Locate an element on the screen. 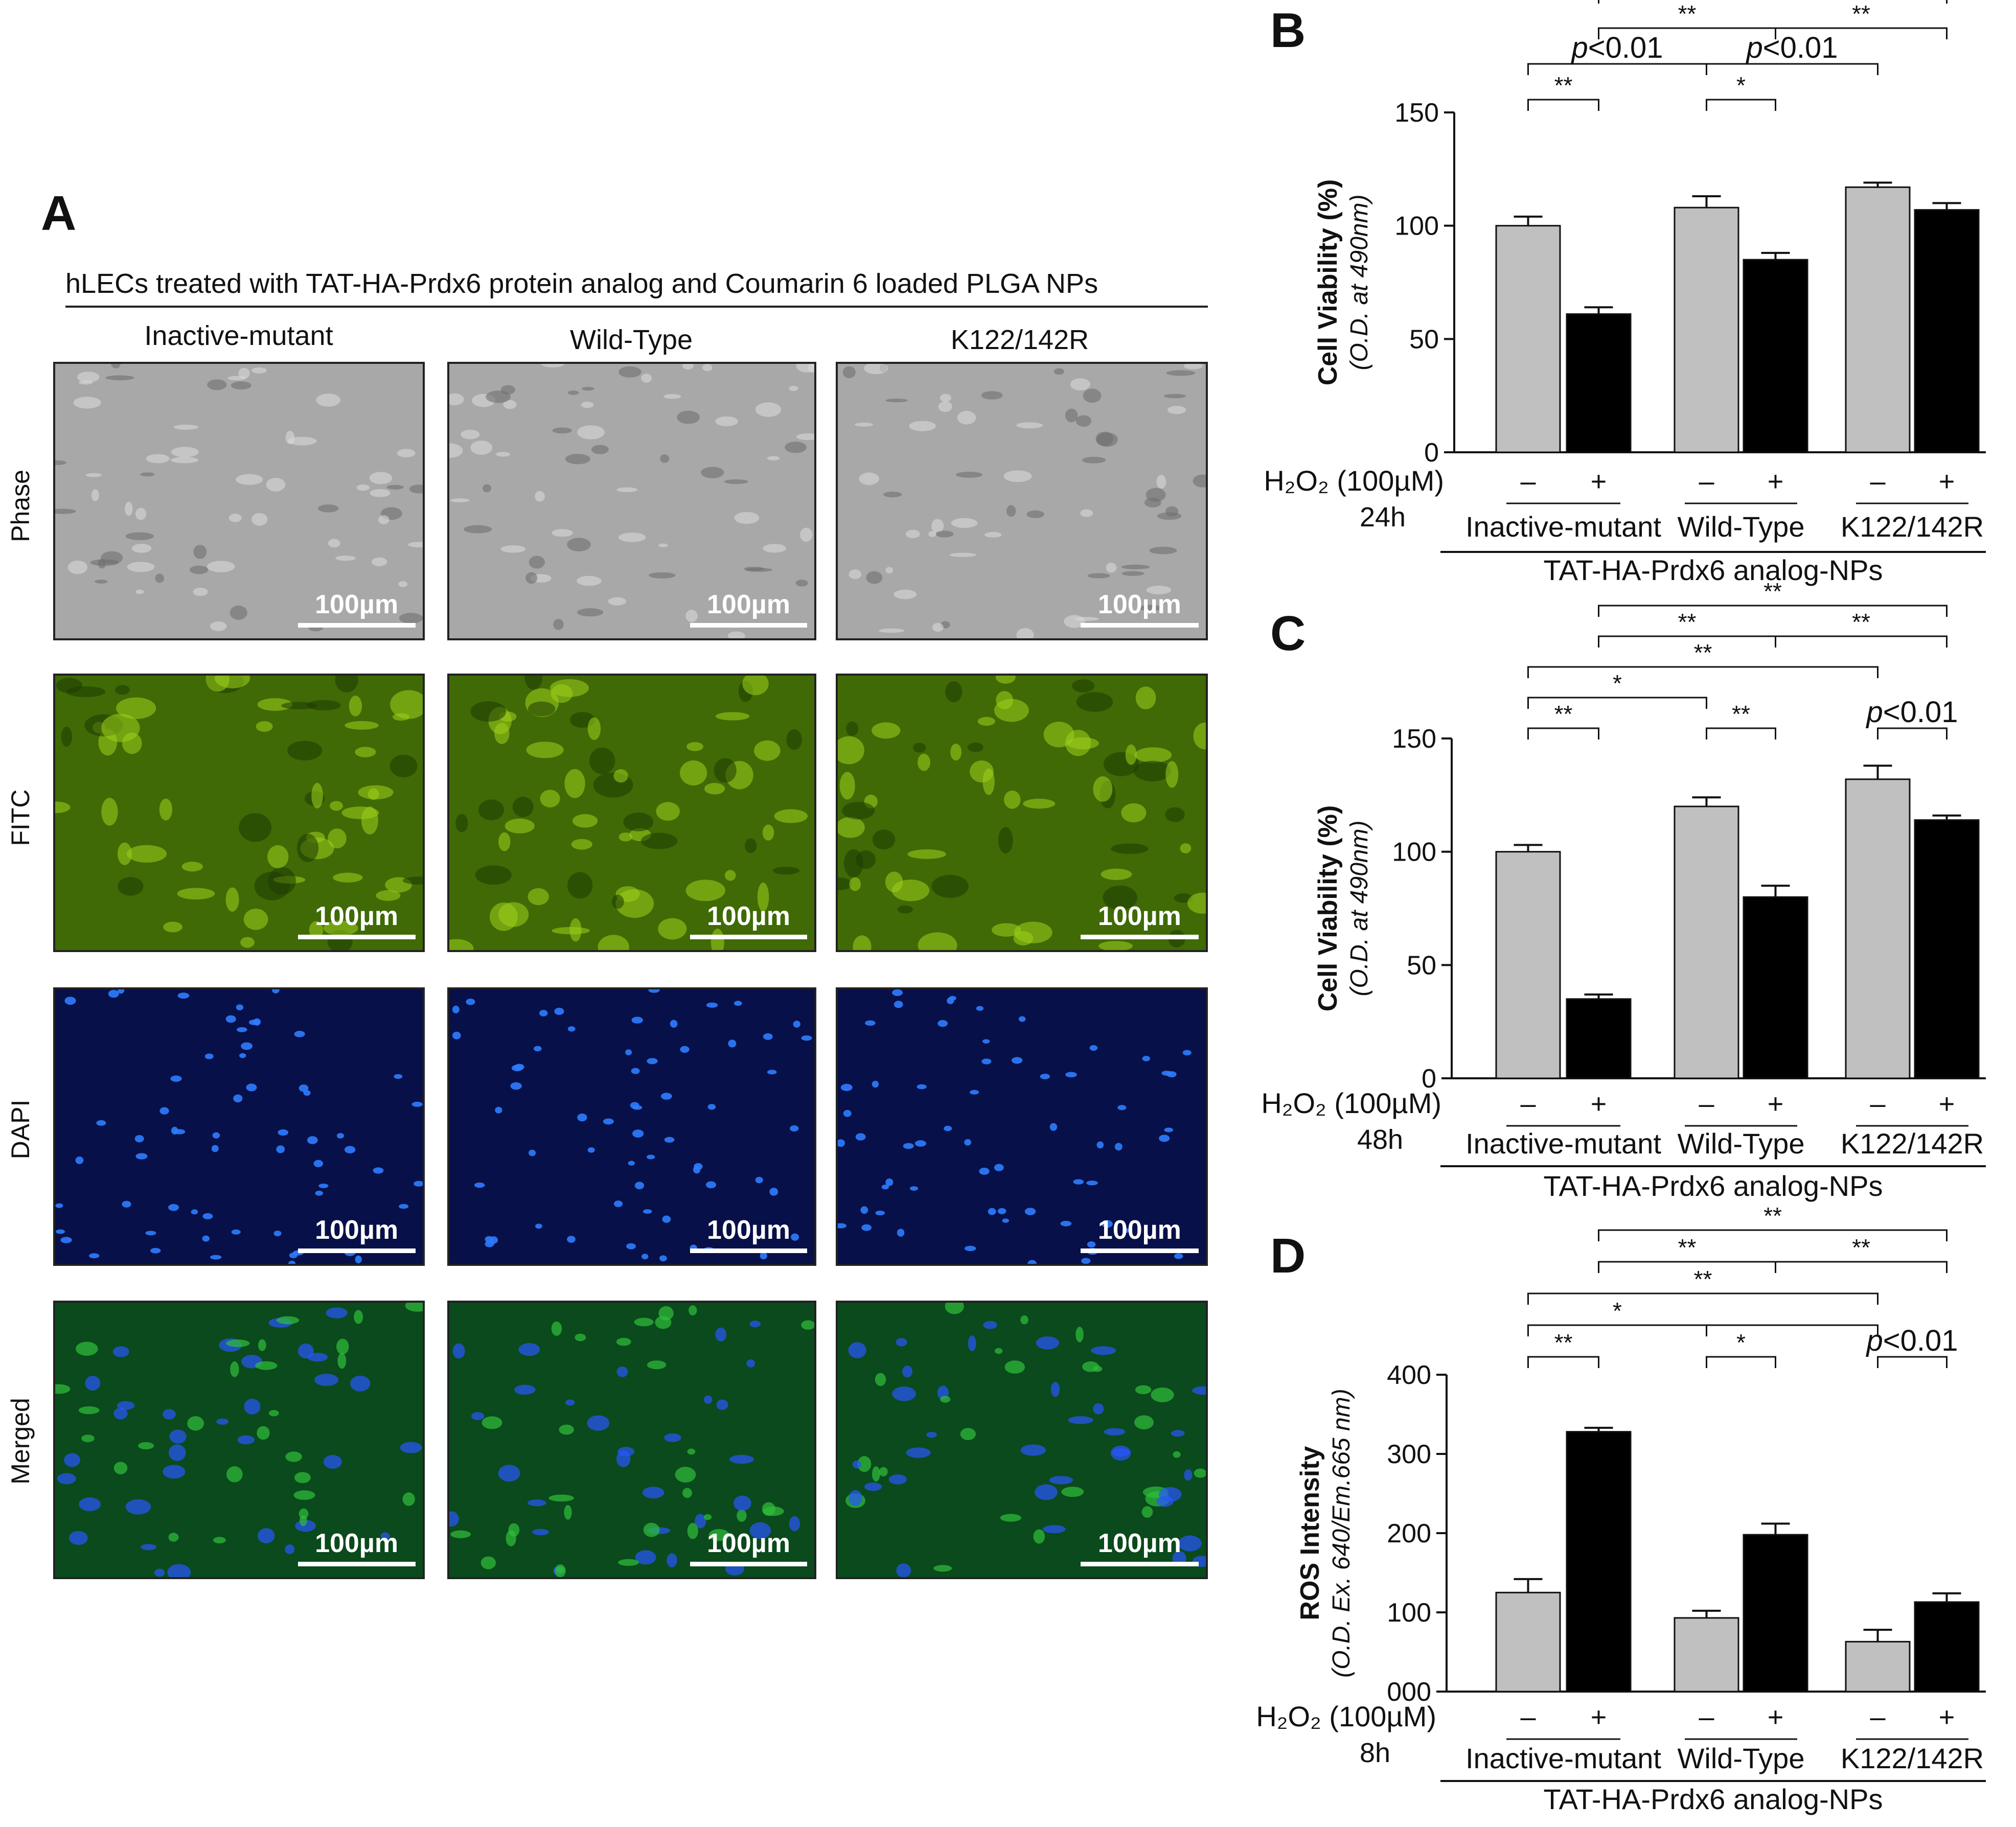  y-tick-label: 400 is located at coordinates (1409, 1375).